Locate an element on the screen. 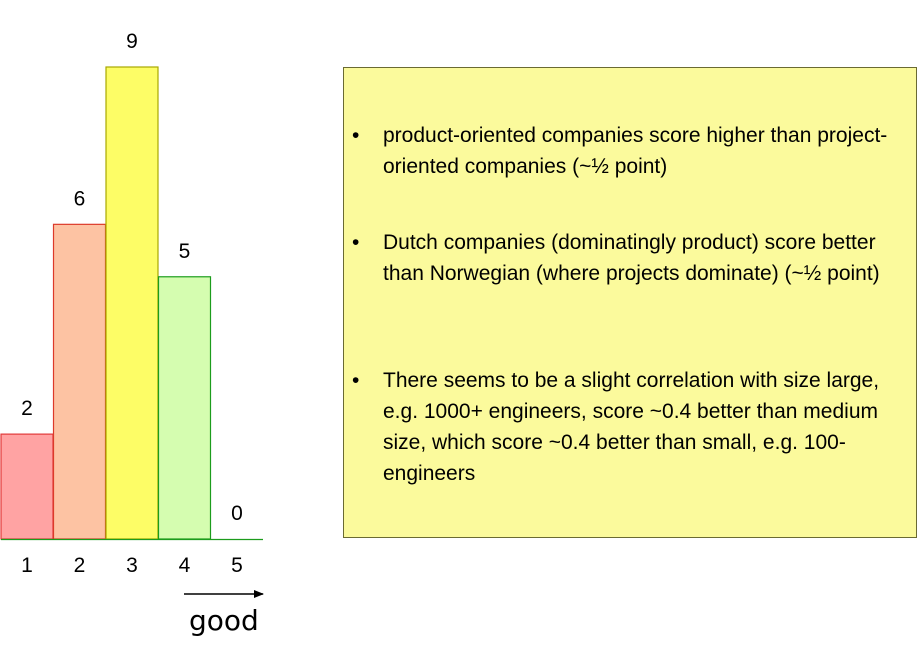  data-label: 0 is located at coordinates (237, 513).